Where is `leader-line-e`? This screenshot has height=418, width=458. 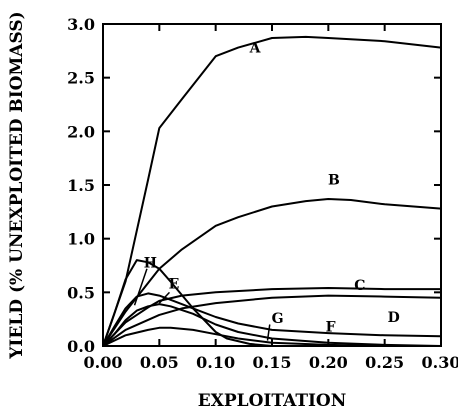
leader-line-e is located at coordinates (164, 297).